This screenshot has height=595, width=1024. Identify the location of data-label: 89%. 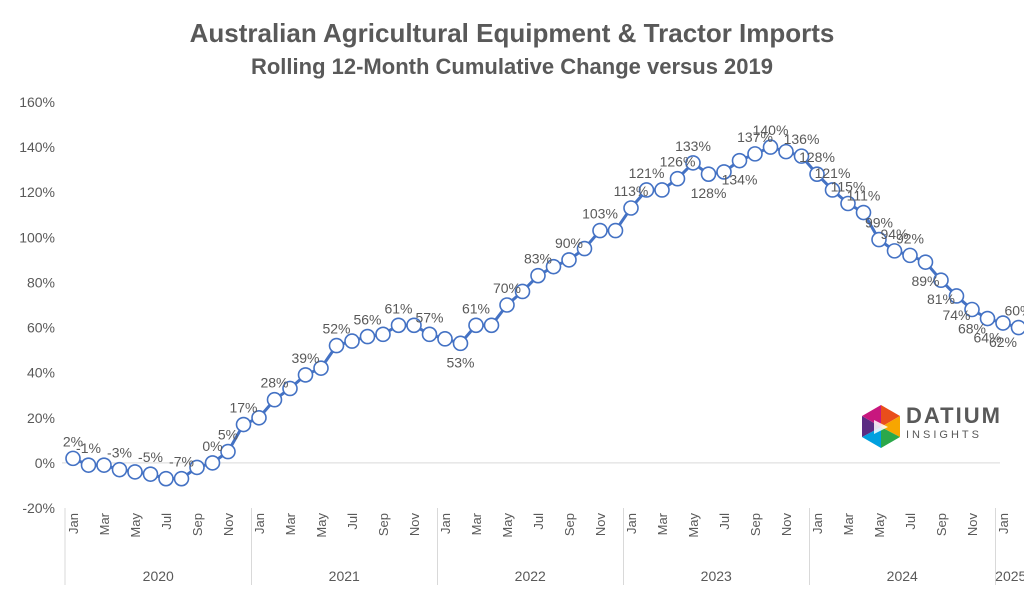
(925, 281).